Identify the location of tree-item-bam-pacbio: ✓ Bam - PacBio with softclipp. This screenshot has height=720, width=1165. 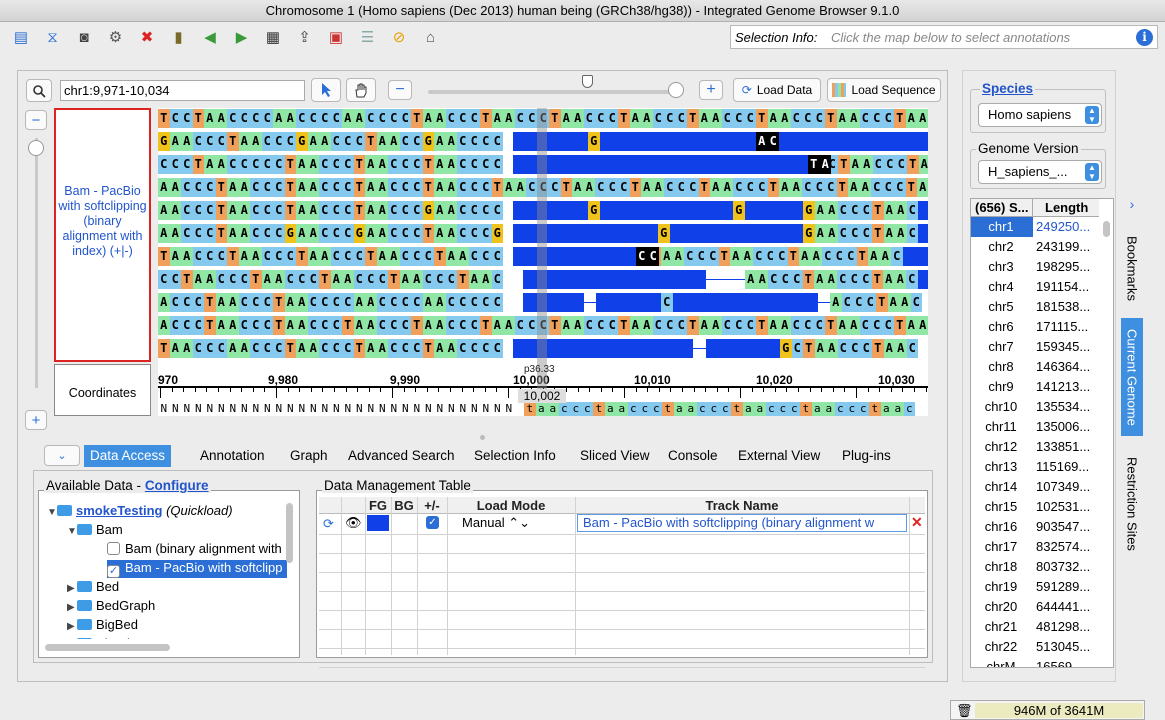
(197, 569).